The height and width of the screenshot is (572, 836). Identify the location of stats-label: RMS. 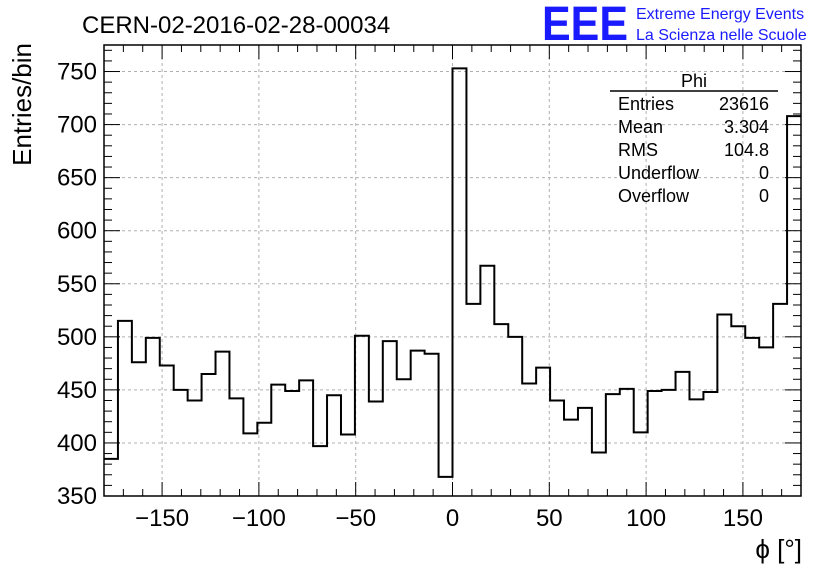
(638, 150).